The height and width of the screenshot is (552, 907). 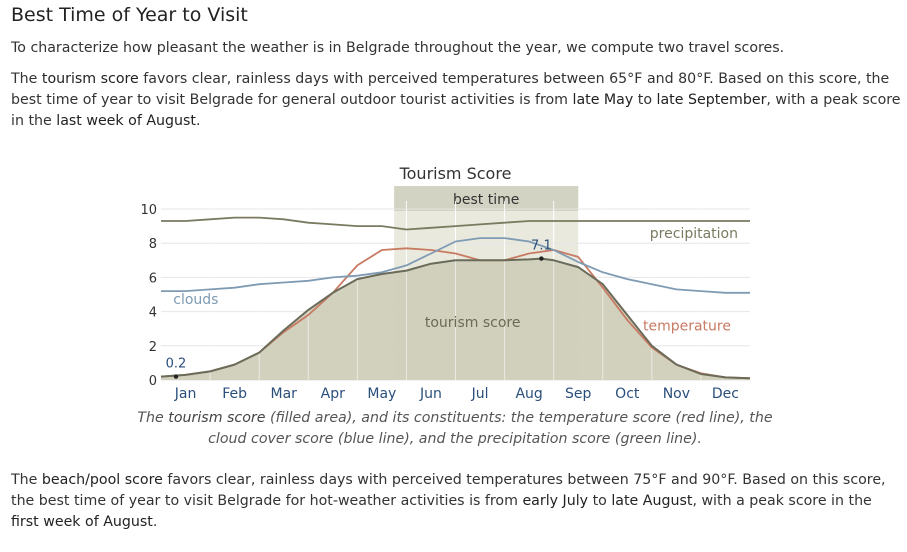 I want to click on x-tick-label: Jul, so click(x=480, y=394).